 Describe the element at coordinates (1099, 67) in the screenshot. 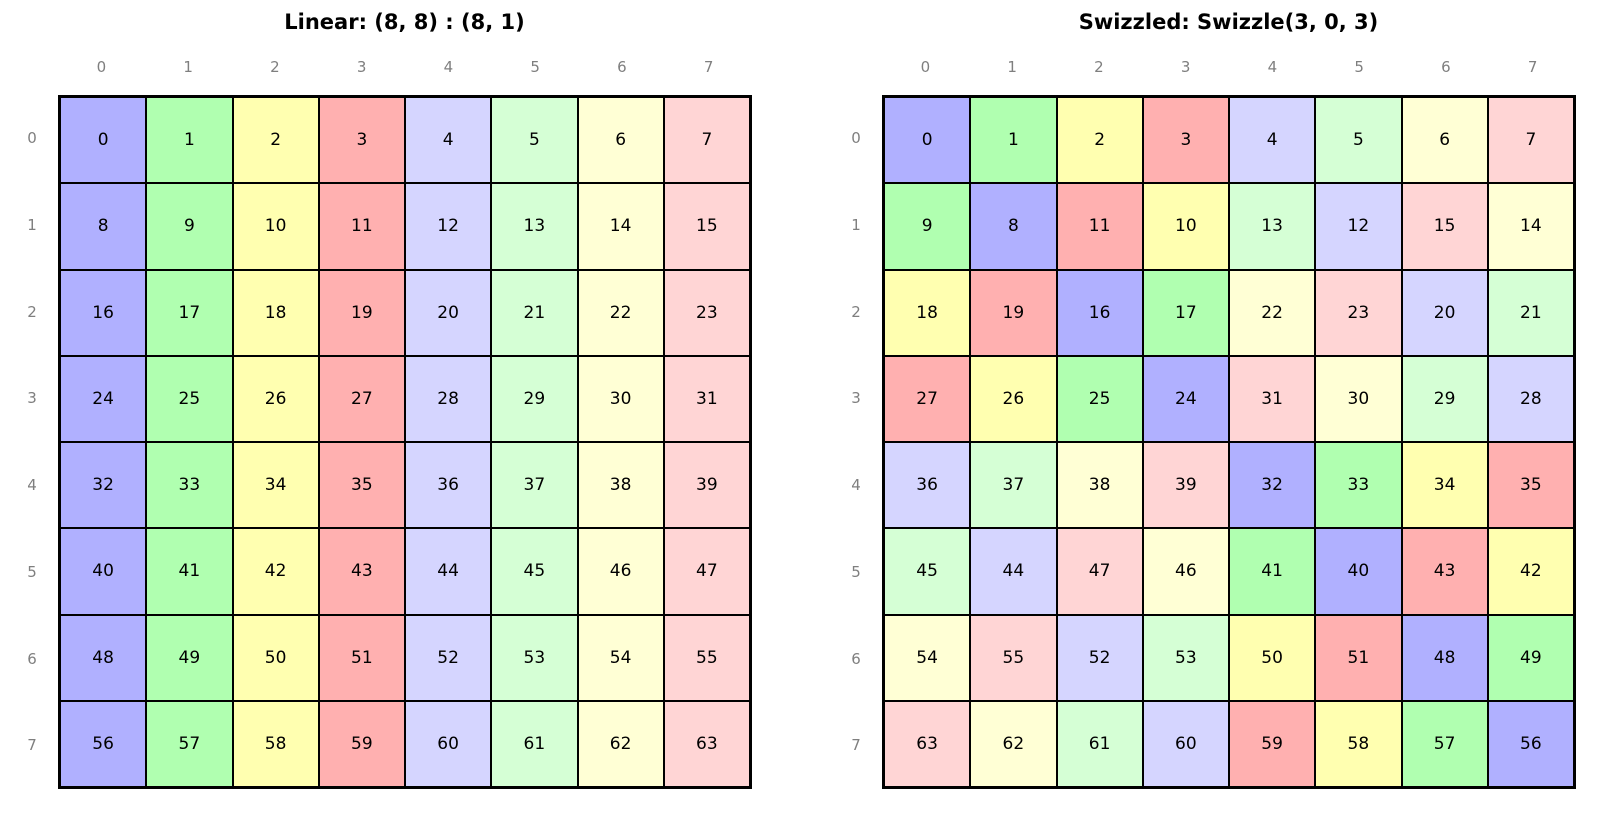

I see `swizzled-col-label: 2` at that location.